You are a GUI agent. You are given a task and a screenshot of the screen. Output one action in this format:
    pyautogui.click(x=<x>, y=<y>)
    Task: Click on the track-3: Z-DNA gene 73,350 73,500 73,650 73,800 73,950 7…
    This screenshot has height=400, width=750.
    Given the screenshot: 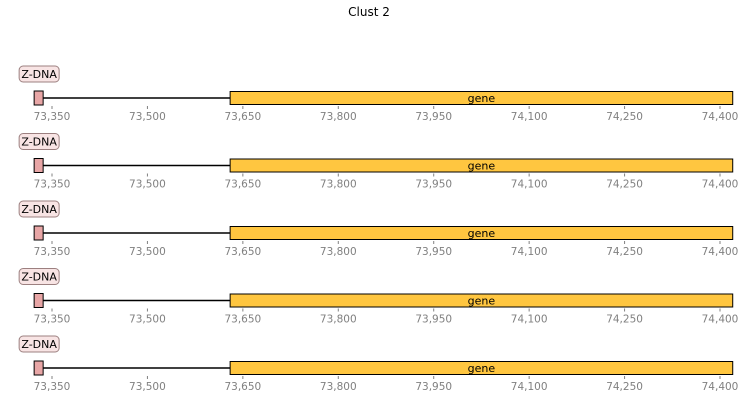 What is the action you would take?
    pyautogui.click(x=378, y=229)
    